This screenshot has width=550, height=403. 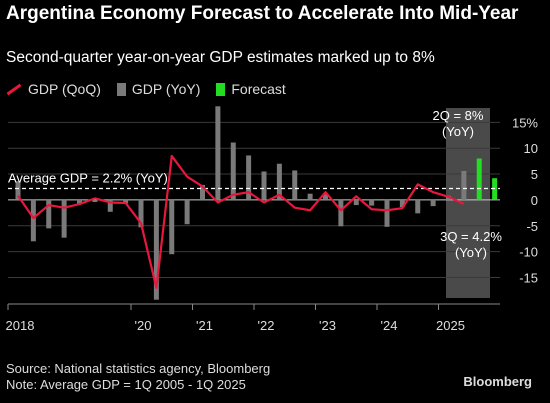 What do you see at coordinates (64, 89) in the screenshot?
I see `legend-label-qoq: GDP (QoQ)` at bounding box center [64, 89].